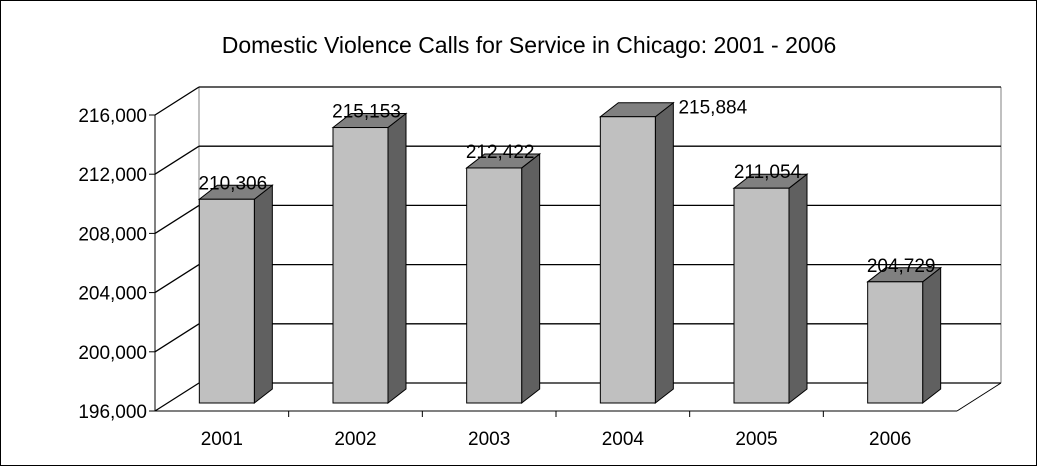 This screenshot has width=1037, height=467. What do you see at coordinates (355, 439) in the screenshot?
I see `x-tick-label: 2002` at bounding box center [355, 439].